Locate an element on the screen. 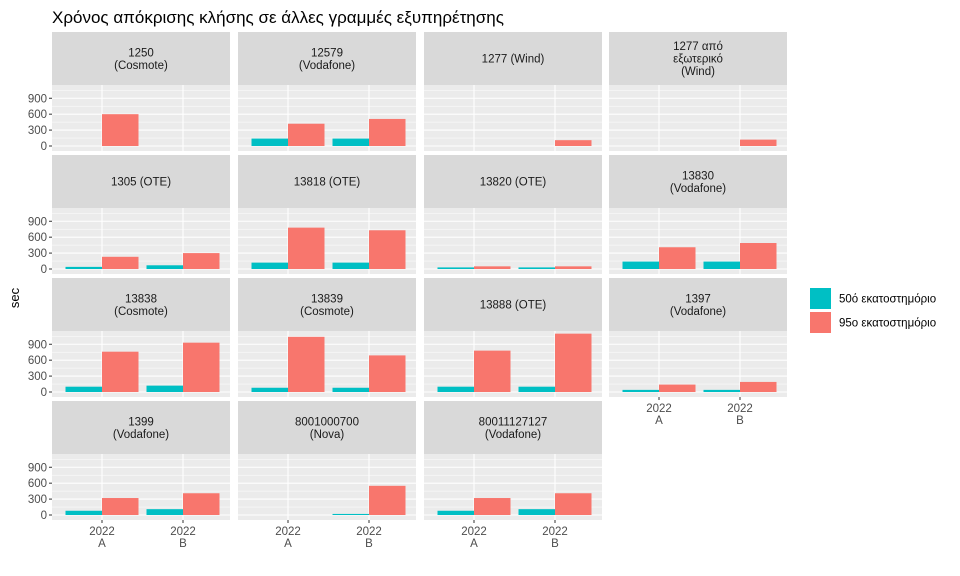 The height and width of the screenshot is (576, 960). facet-strip-label: 1277 (Wind) is located at coordinates (513, 60).